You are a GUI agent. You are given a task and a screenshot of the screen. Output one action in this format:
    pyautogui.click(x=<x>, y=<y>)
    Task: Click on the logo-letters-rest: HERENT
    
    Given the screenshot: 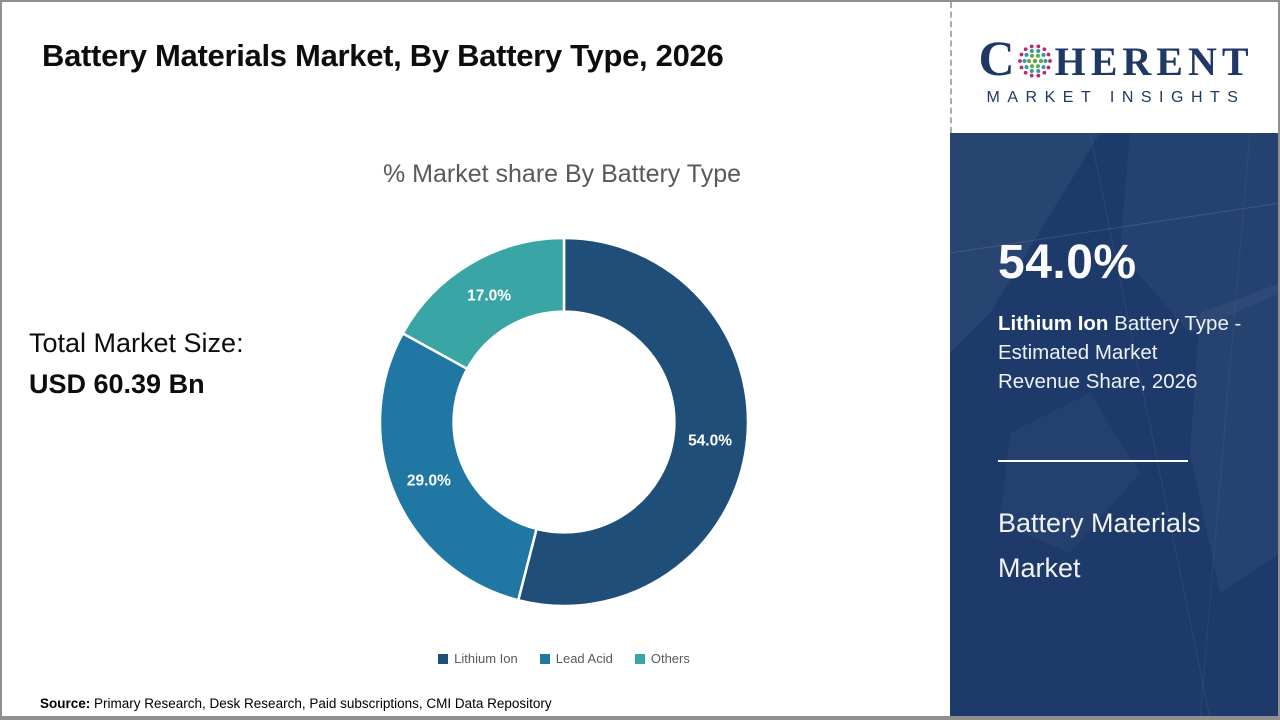 What is the action you would take?
    pyautogui.click(x=1154, y=61)
    